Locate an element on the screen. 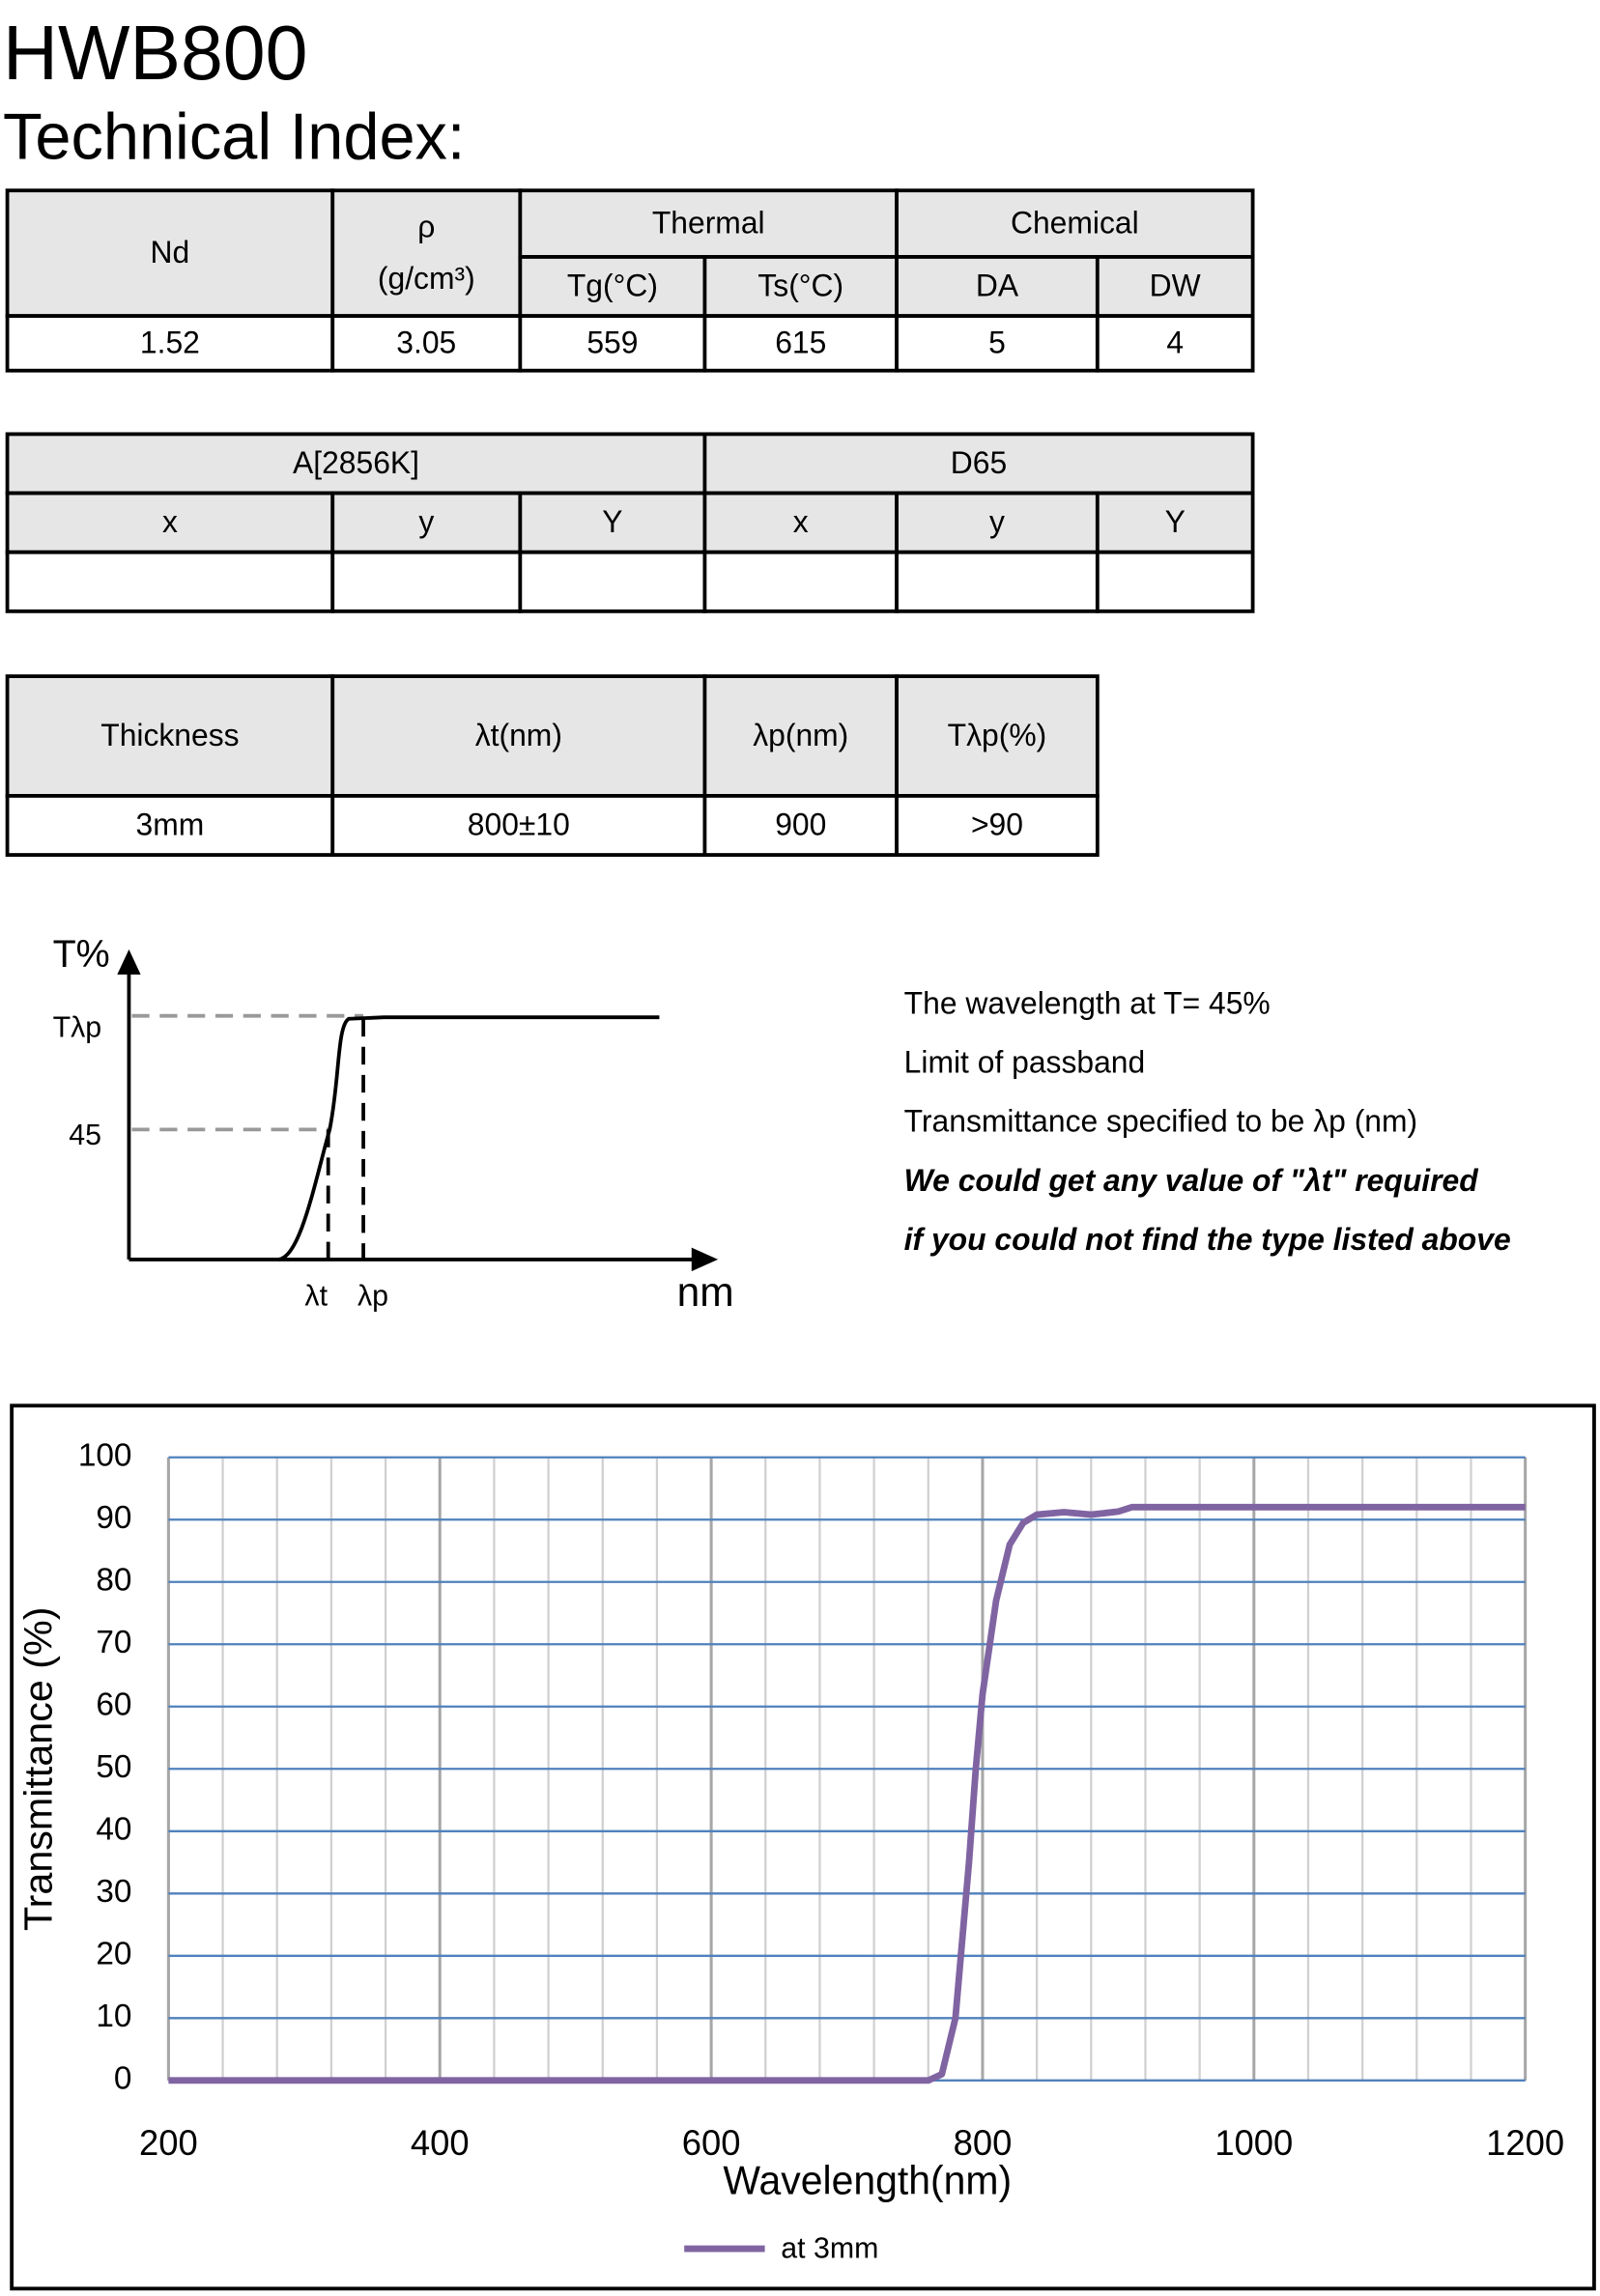  cell-text: Chemical is located at coordinates (1075, 223).